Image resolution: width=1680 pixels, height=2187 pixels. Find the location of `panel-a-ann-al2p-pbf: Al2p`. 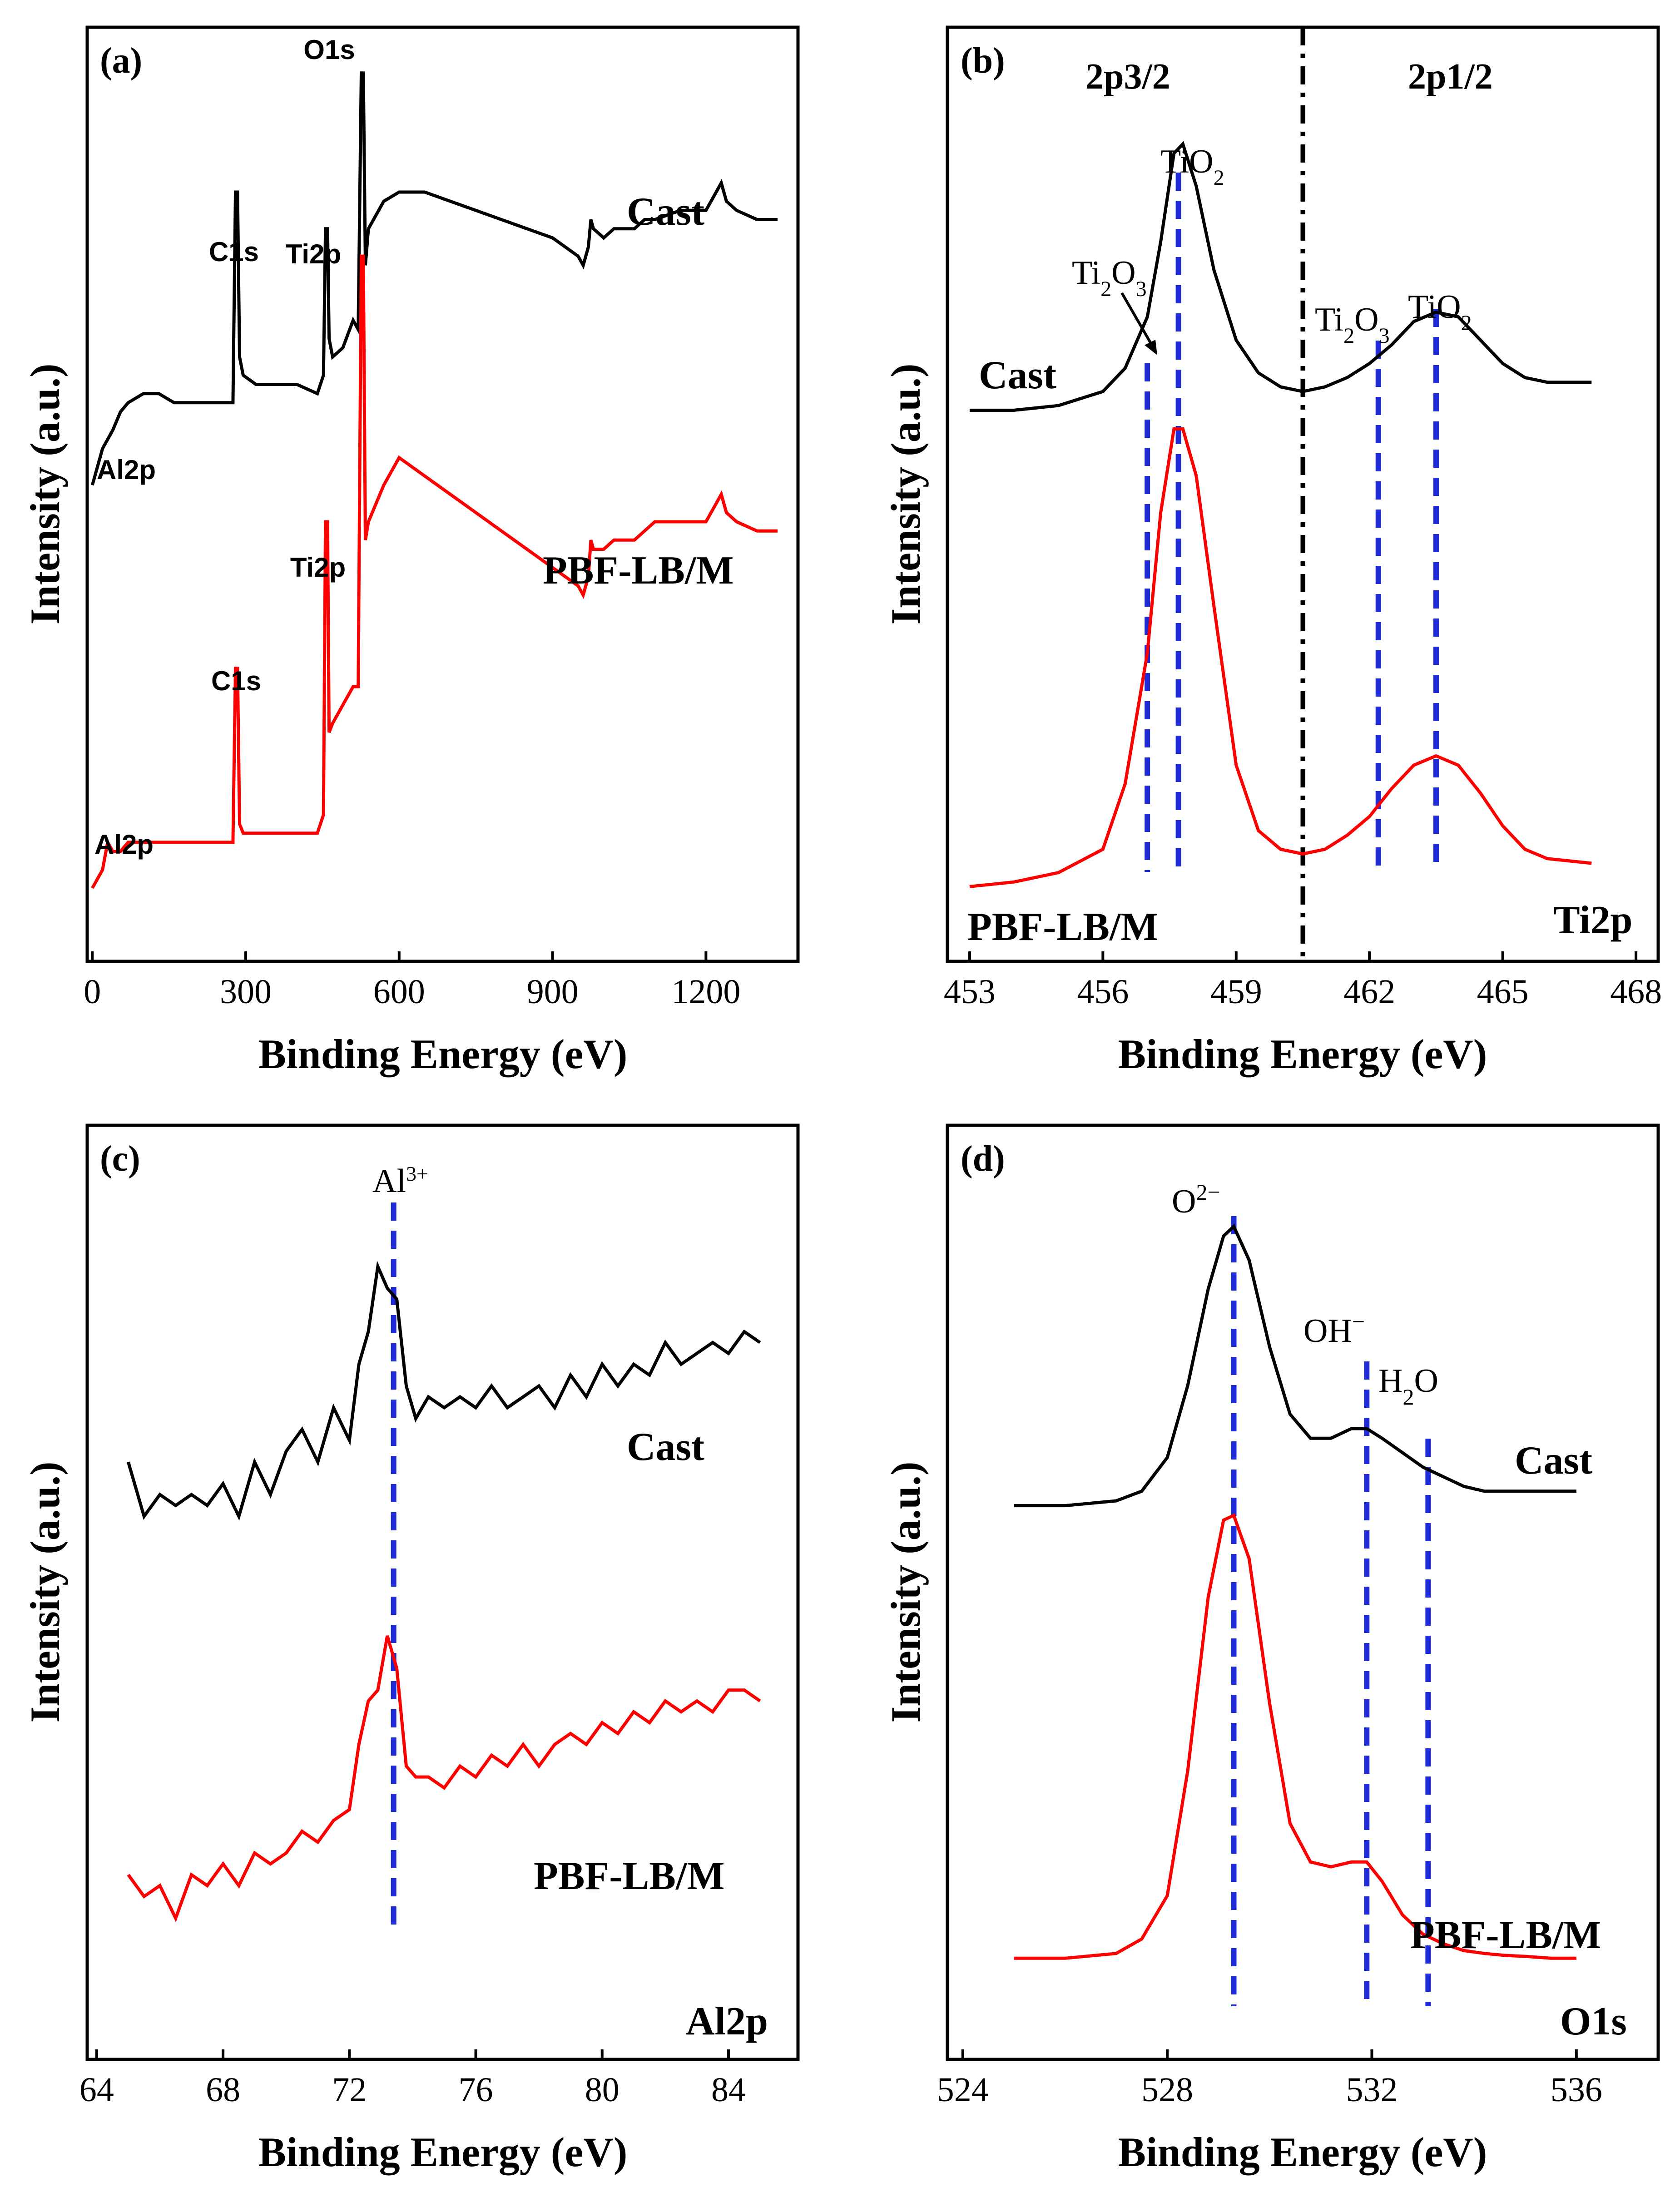

panel-a-ann-al2p-pbf: Al2p is located at coordinates (124, 844).